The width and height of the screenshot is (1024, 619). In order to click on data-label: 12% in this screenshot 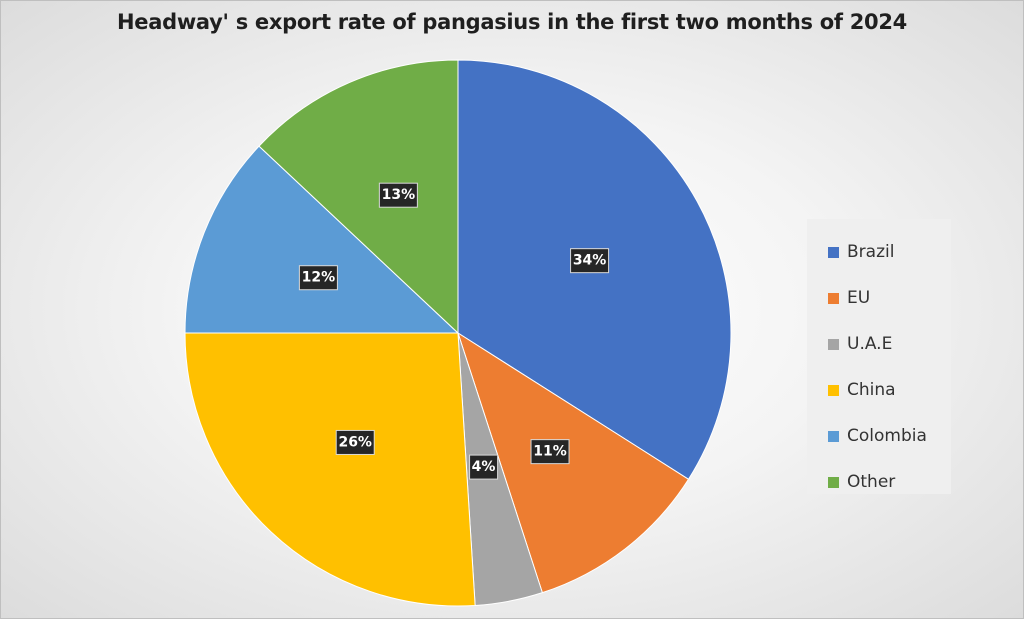, I will do `click(318, 278)`.